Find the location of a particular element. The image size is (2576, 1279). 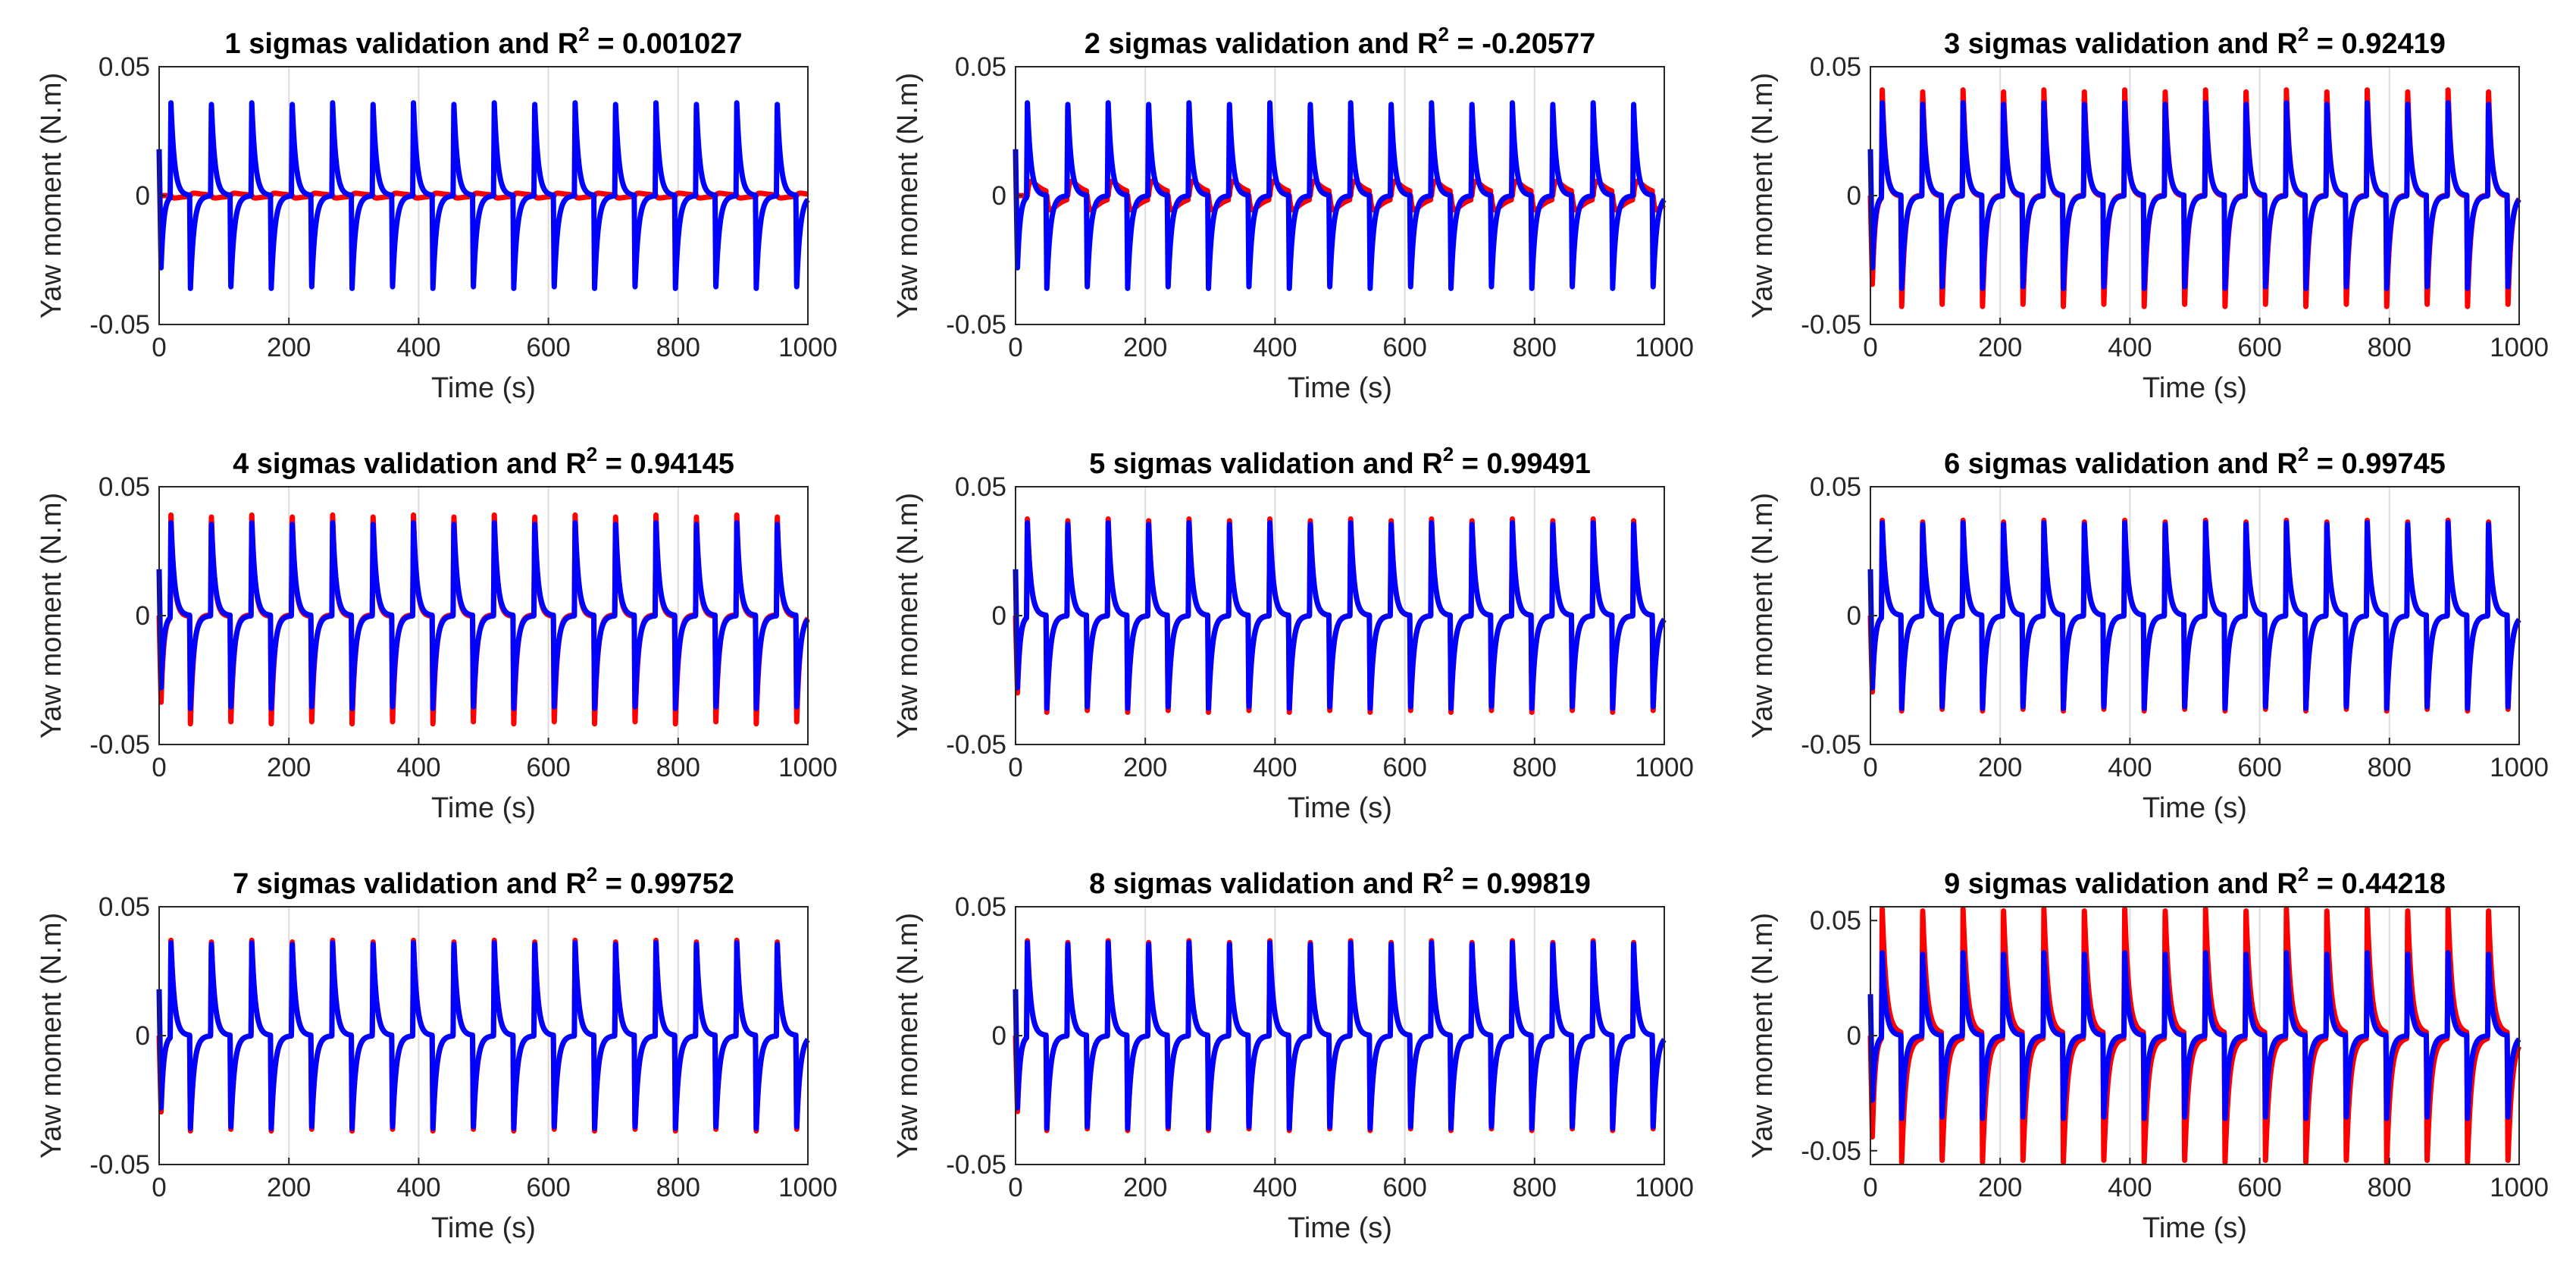

plot-title: 6 sigmas validation and R2 = 0.99745 is located at coordinates (2195, 461).